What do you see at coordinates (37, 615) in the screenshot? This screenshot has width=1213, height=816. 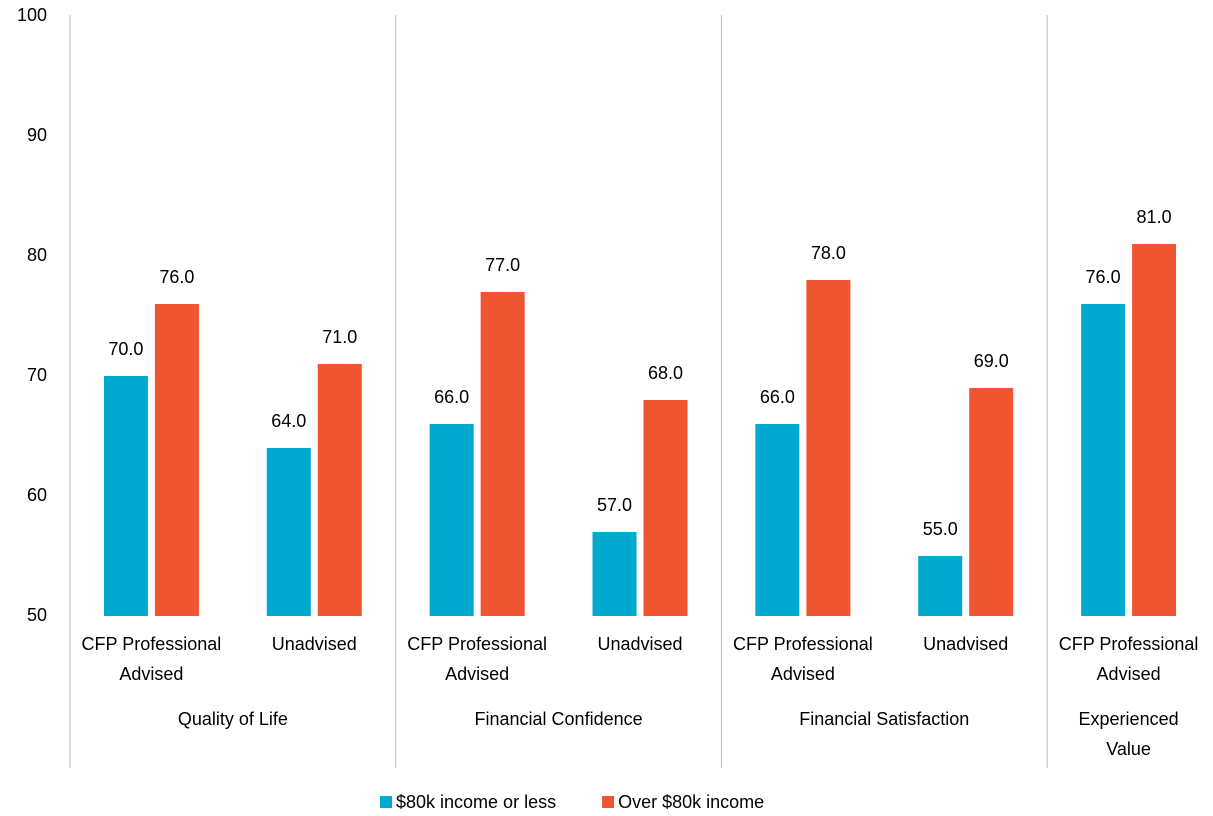 I see `y-tick-label: 50` at bounding box center [37, 615].